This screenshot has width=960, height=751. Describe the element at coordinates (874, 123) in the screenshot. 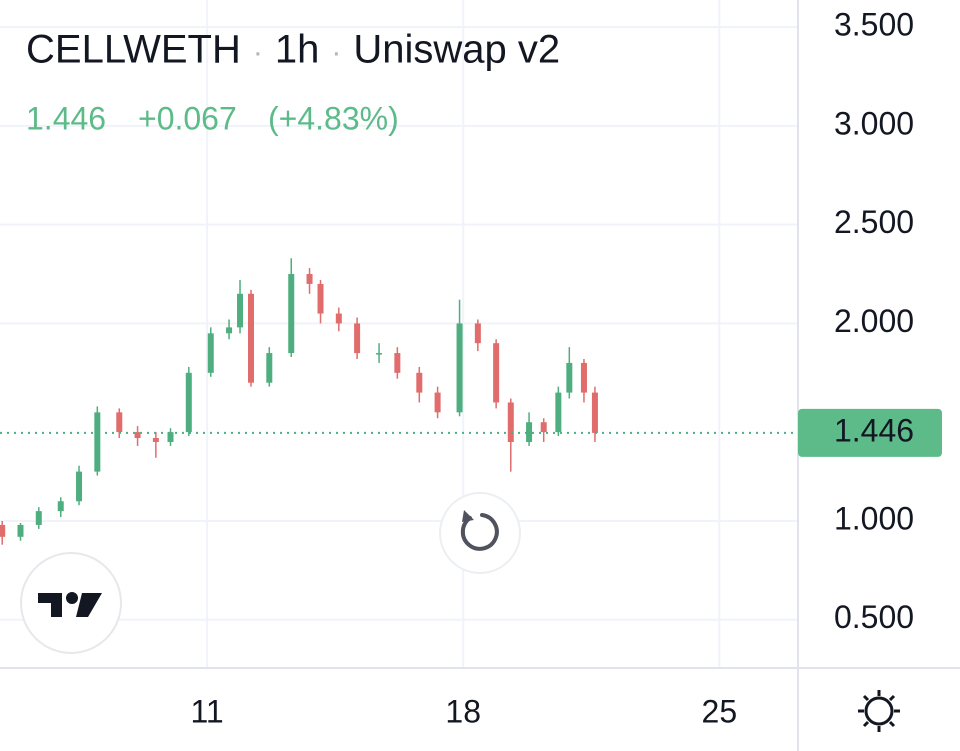

I see `y-tick-label: 3.000` at that location.